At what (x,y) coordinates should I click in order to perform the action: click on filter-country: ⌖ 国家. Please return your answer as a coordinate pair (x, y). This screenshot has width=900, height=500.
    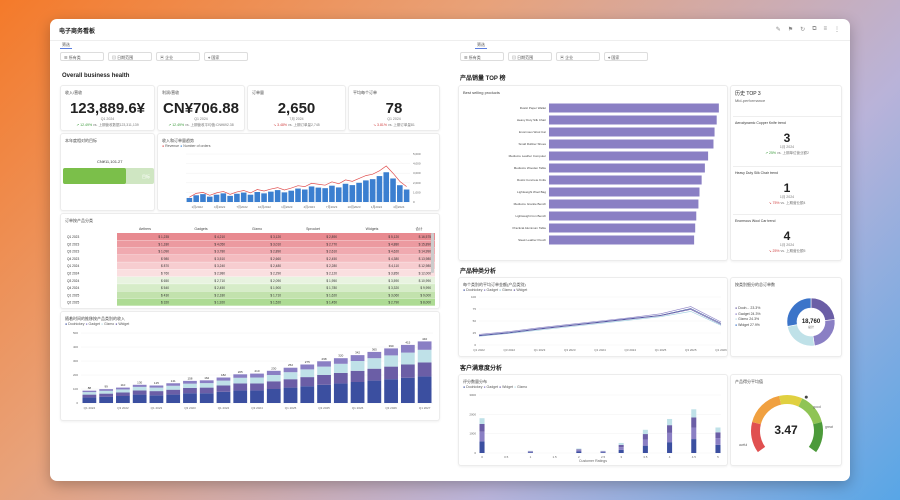
    Looking at the image, I should click on (226, 56).